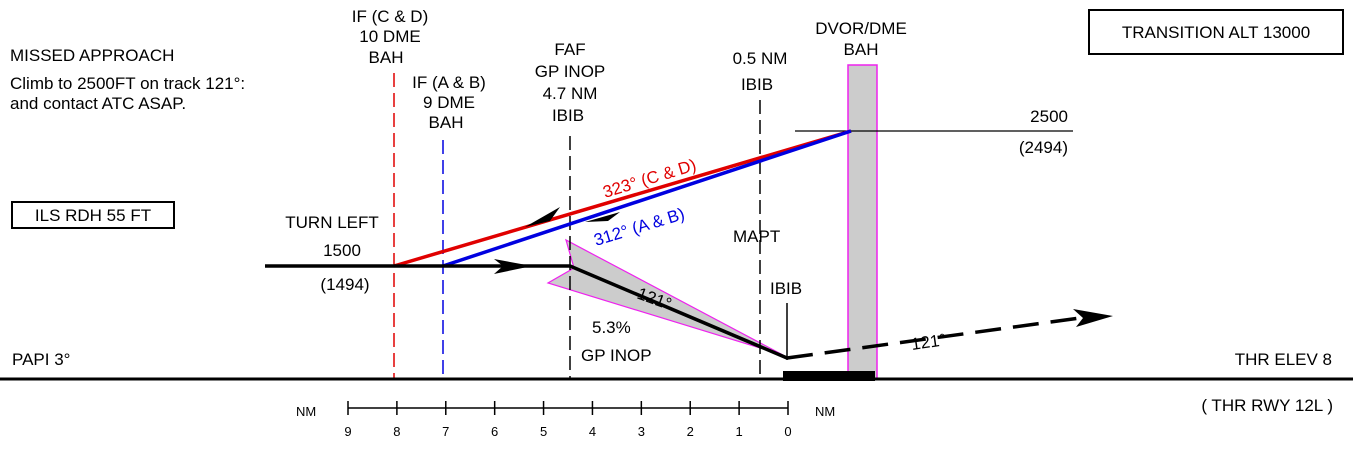  I want to click on scale-tick-label-5: 5, so click(543, 431).